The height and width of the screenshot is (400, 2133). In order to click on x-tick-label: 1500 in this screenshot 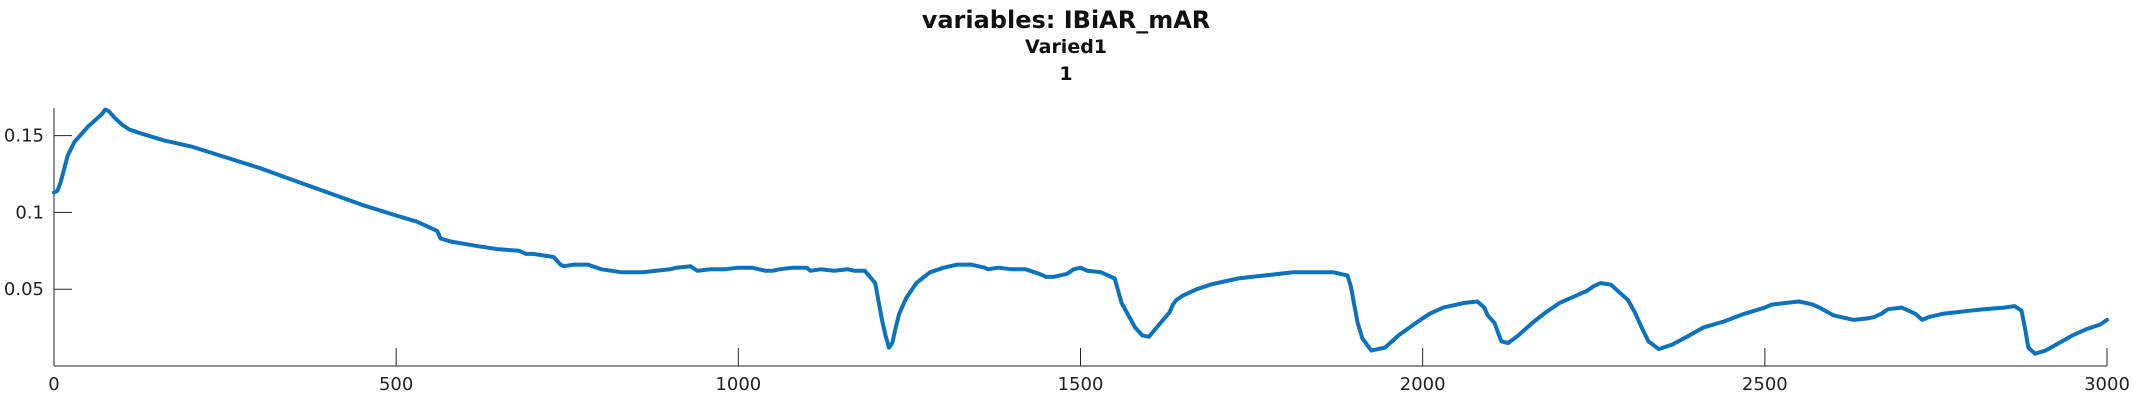, I will do `click(1081, 384)`.